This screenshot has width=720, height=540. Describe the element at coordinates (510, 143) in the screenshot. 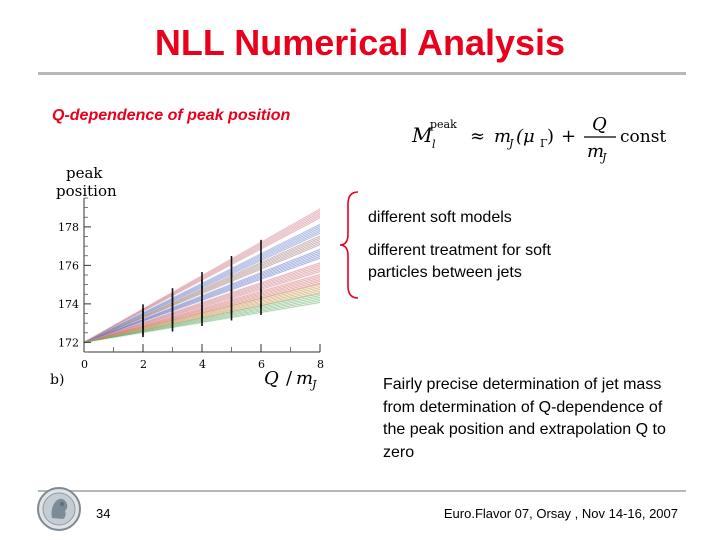

I see `formula-mj-sub: J` at that location.